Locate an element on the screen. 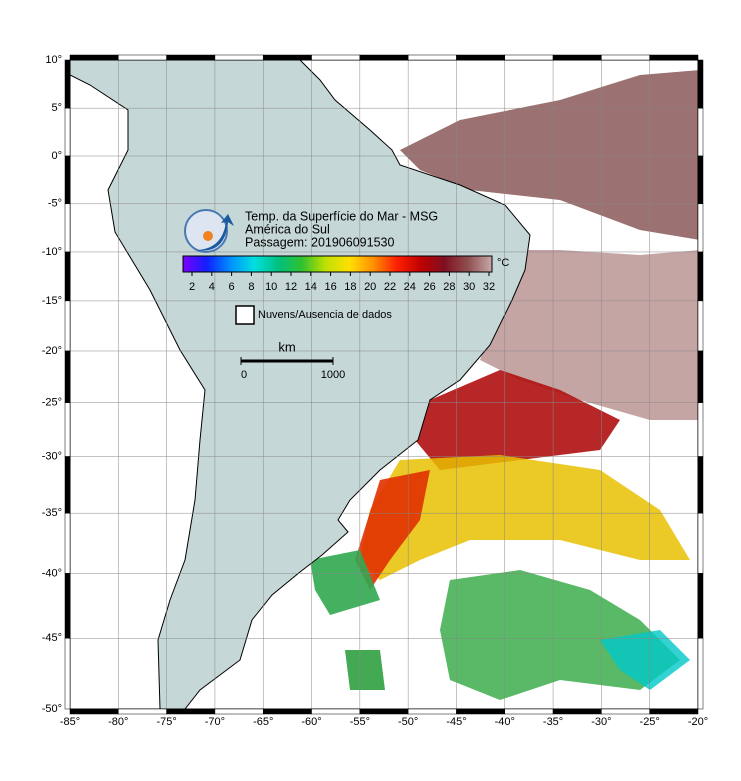 This screenshot has width=741, height=781. colorbar-tick-label: 12 is located at coordinates (291, 287).